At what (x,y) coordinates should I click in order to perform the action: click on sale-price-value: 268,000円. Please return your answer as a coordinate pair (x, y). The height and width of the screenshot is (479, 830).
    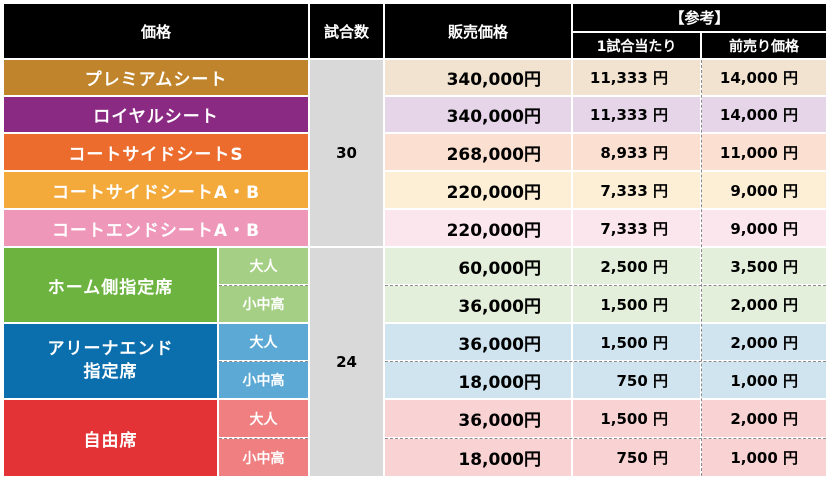
    Looking at the image, I should click on (493, 154).